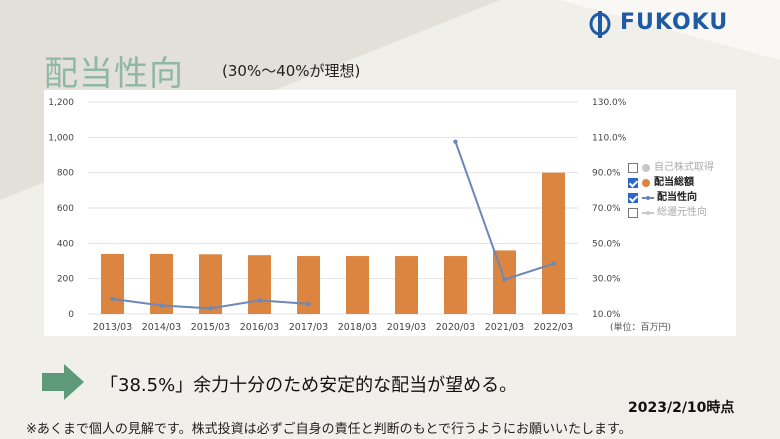 The width and height of the screenshot is (780, 439). I want to click on legend-label: 配当総額, so click(674, 182).